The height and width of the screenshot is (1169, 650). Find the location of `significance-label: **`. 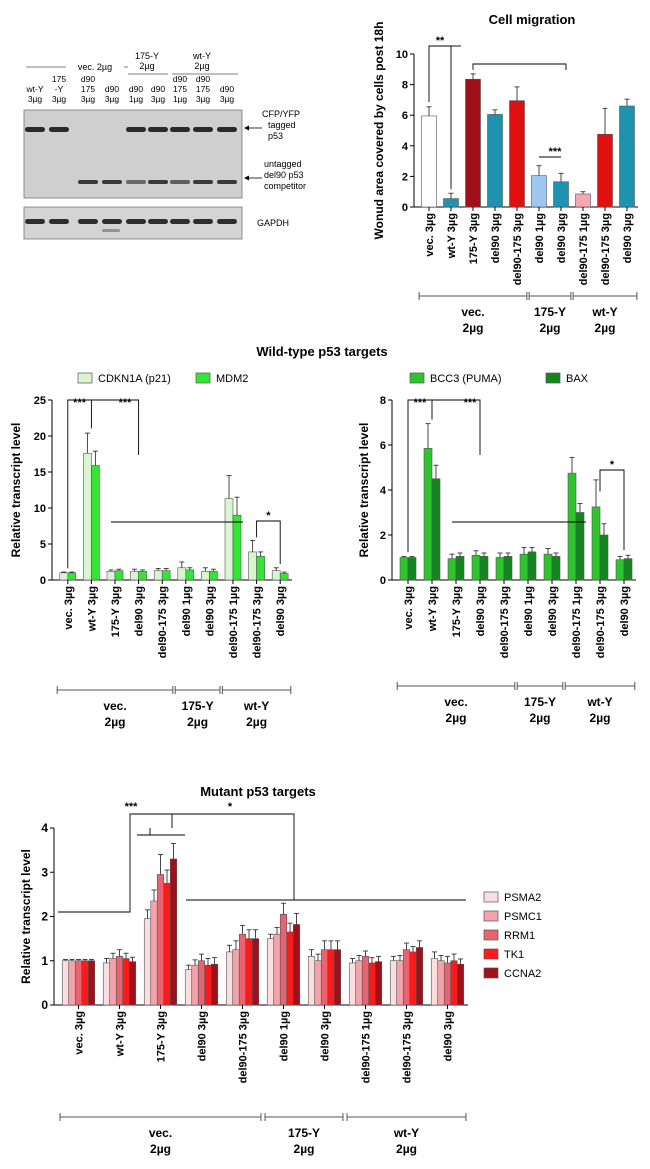

significance-label: ** is located at coordinates (440, 41).